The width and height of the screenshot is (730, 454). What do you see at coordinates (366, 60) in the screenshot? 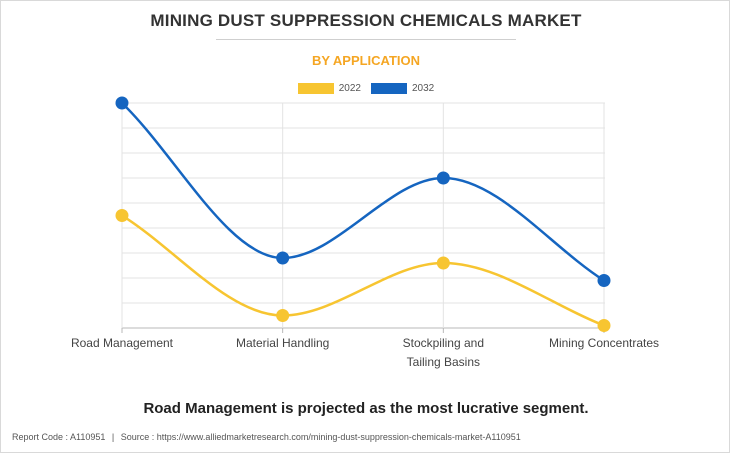
I see `chart-subtitle: BY APPLICATION` at bounding box center [366, 60].